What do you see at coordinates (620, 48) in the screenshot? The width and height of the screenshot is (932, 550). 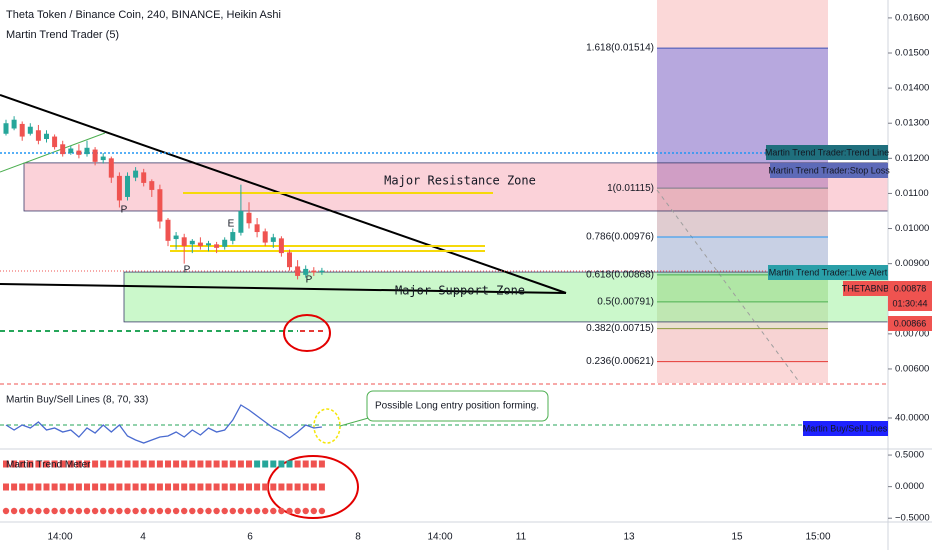 I see `fib-label: 1.618(0.01514)` at bounding box center [620, 48].